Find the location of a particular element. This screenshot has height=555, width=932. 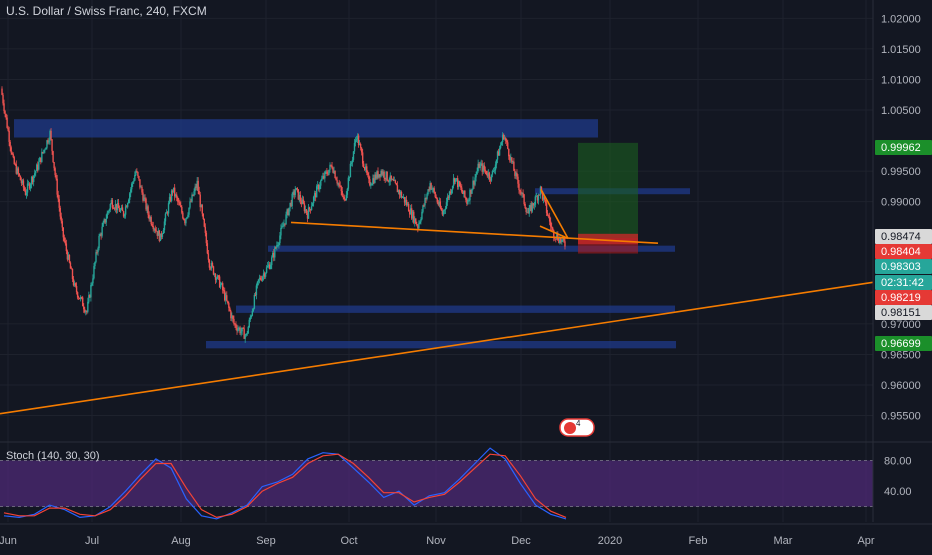

flag-icon is located at coordinates (570, 428).